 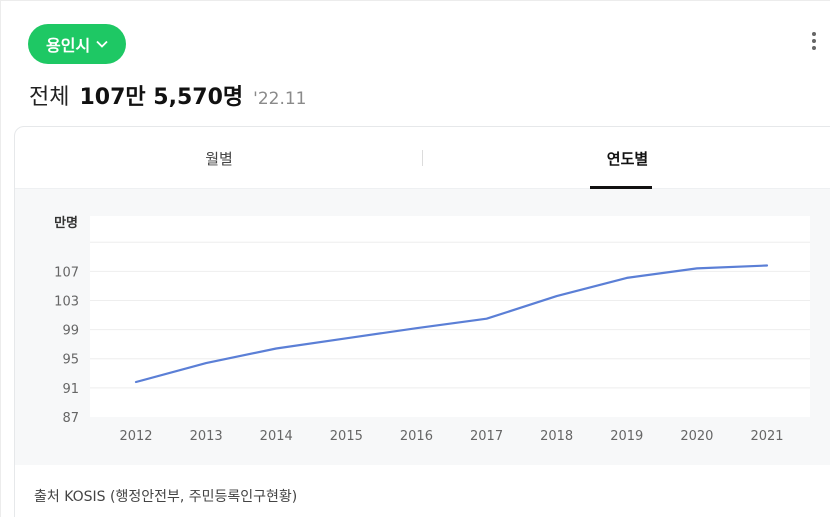 What do you see at coordinates (276, 436) in the screenshot?
I see `x-tick-label: 2014` at bounding box center [276, 436].